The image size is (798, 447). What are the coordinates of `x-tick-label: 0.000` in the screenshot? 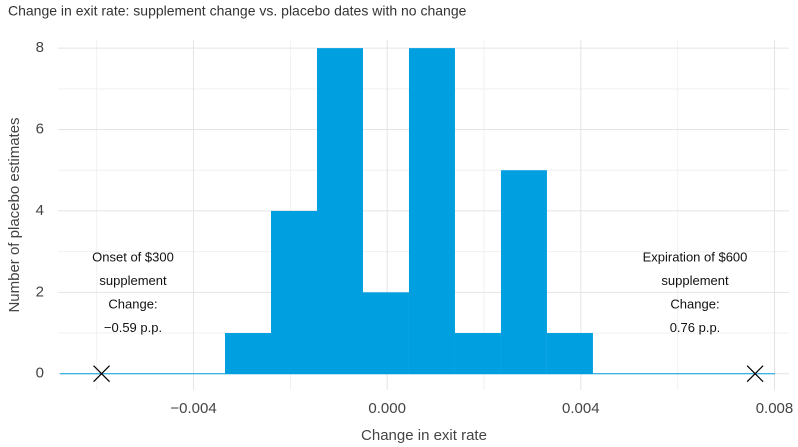 It's located at (387, 408).